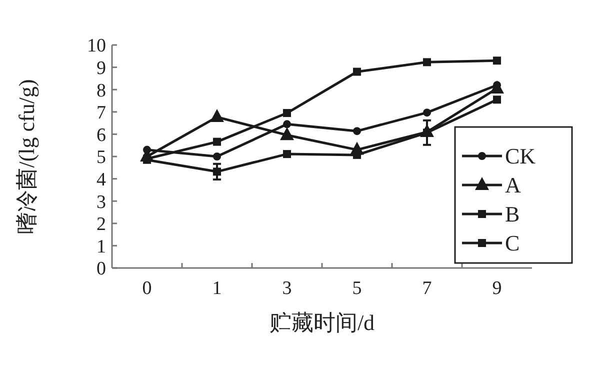 The height and width of the screenshot is (368, 600). I want to click on y-tick-label: 5, so click(101, 157).